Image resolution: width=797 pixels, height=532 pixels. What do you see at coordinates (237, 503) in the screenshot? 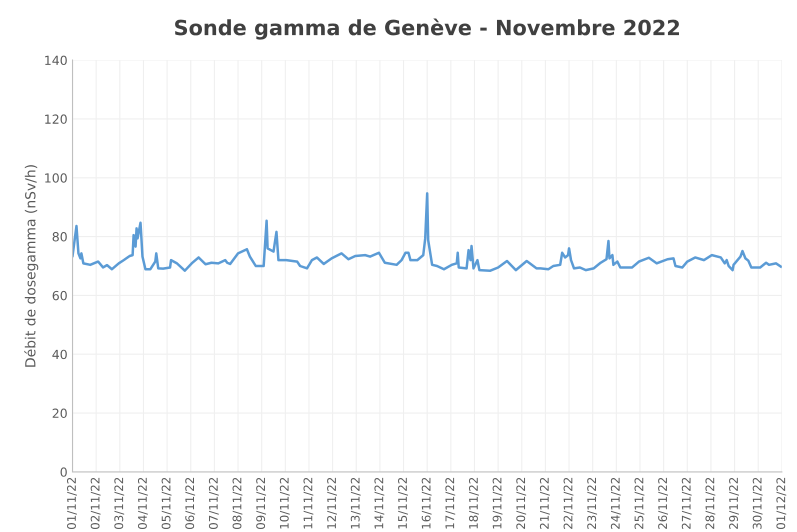
I see `x-tick-label: 08/11/22` at bounding box center [237, 503].